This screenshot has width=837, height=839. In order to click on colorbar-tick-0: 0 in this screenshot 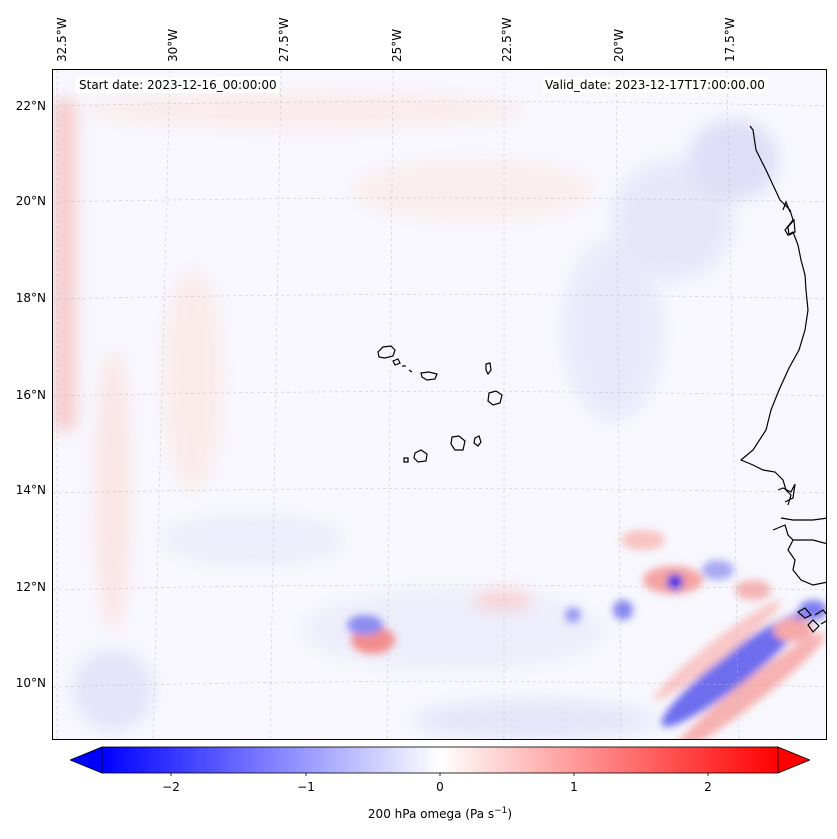, I will do `click(440, 787)`.